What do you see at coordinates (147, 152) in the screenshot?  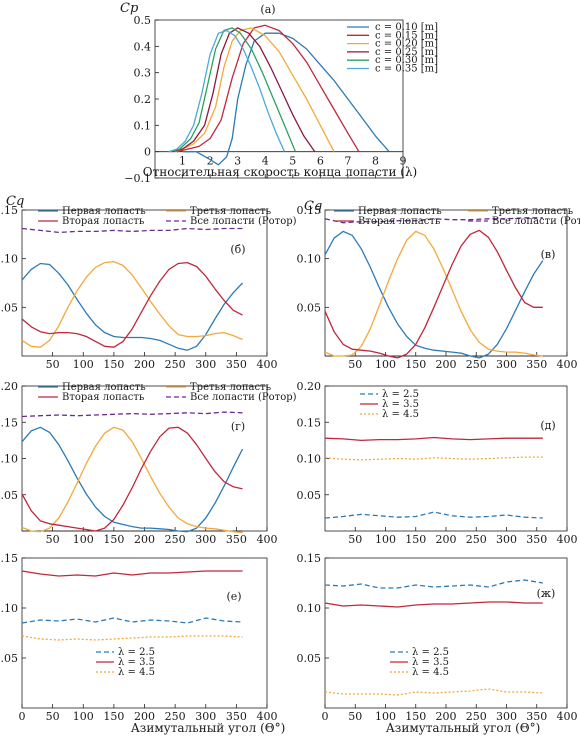 I see `y-tick-label: 0` at bounding box center [147, 152].